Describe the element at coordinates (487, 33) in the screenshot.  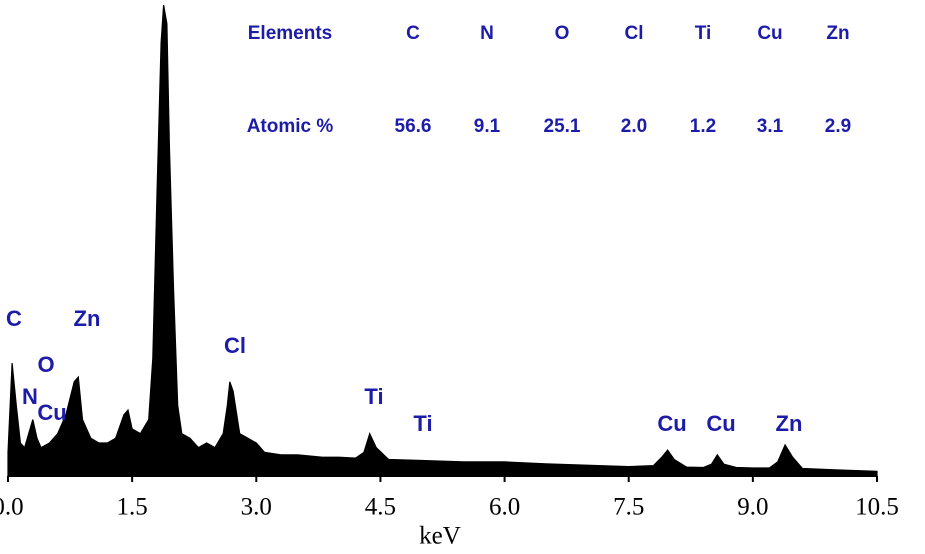
I see `table-header: N` at that location.